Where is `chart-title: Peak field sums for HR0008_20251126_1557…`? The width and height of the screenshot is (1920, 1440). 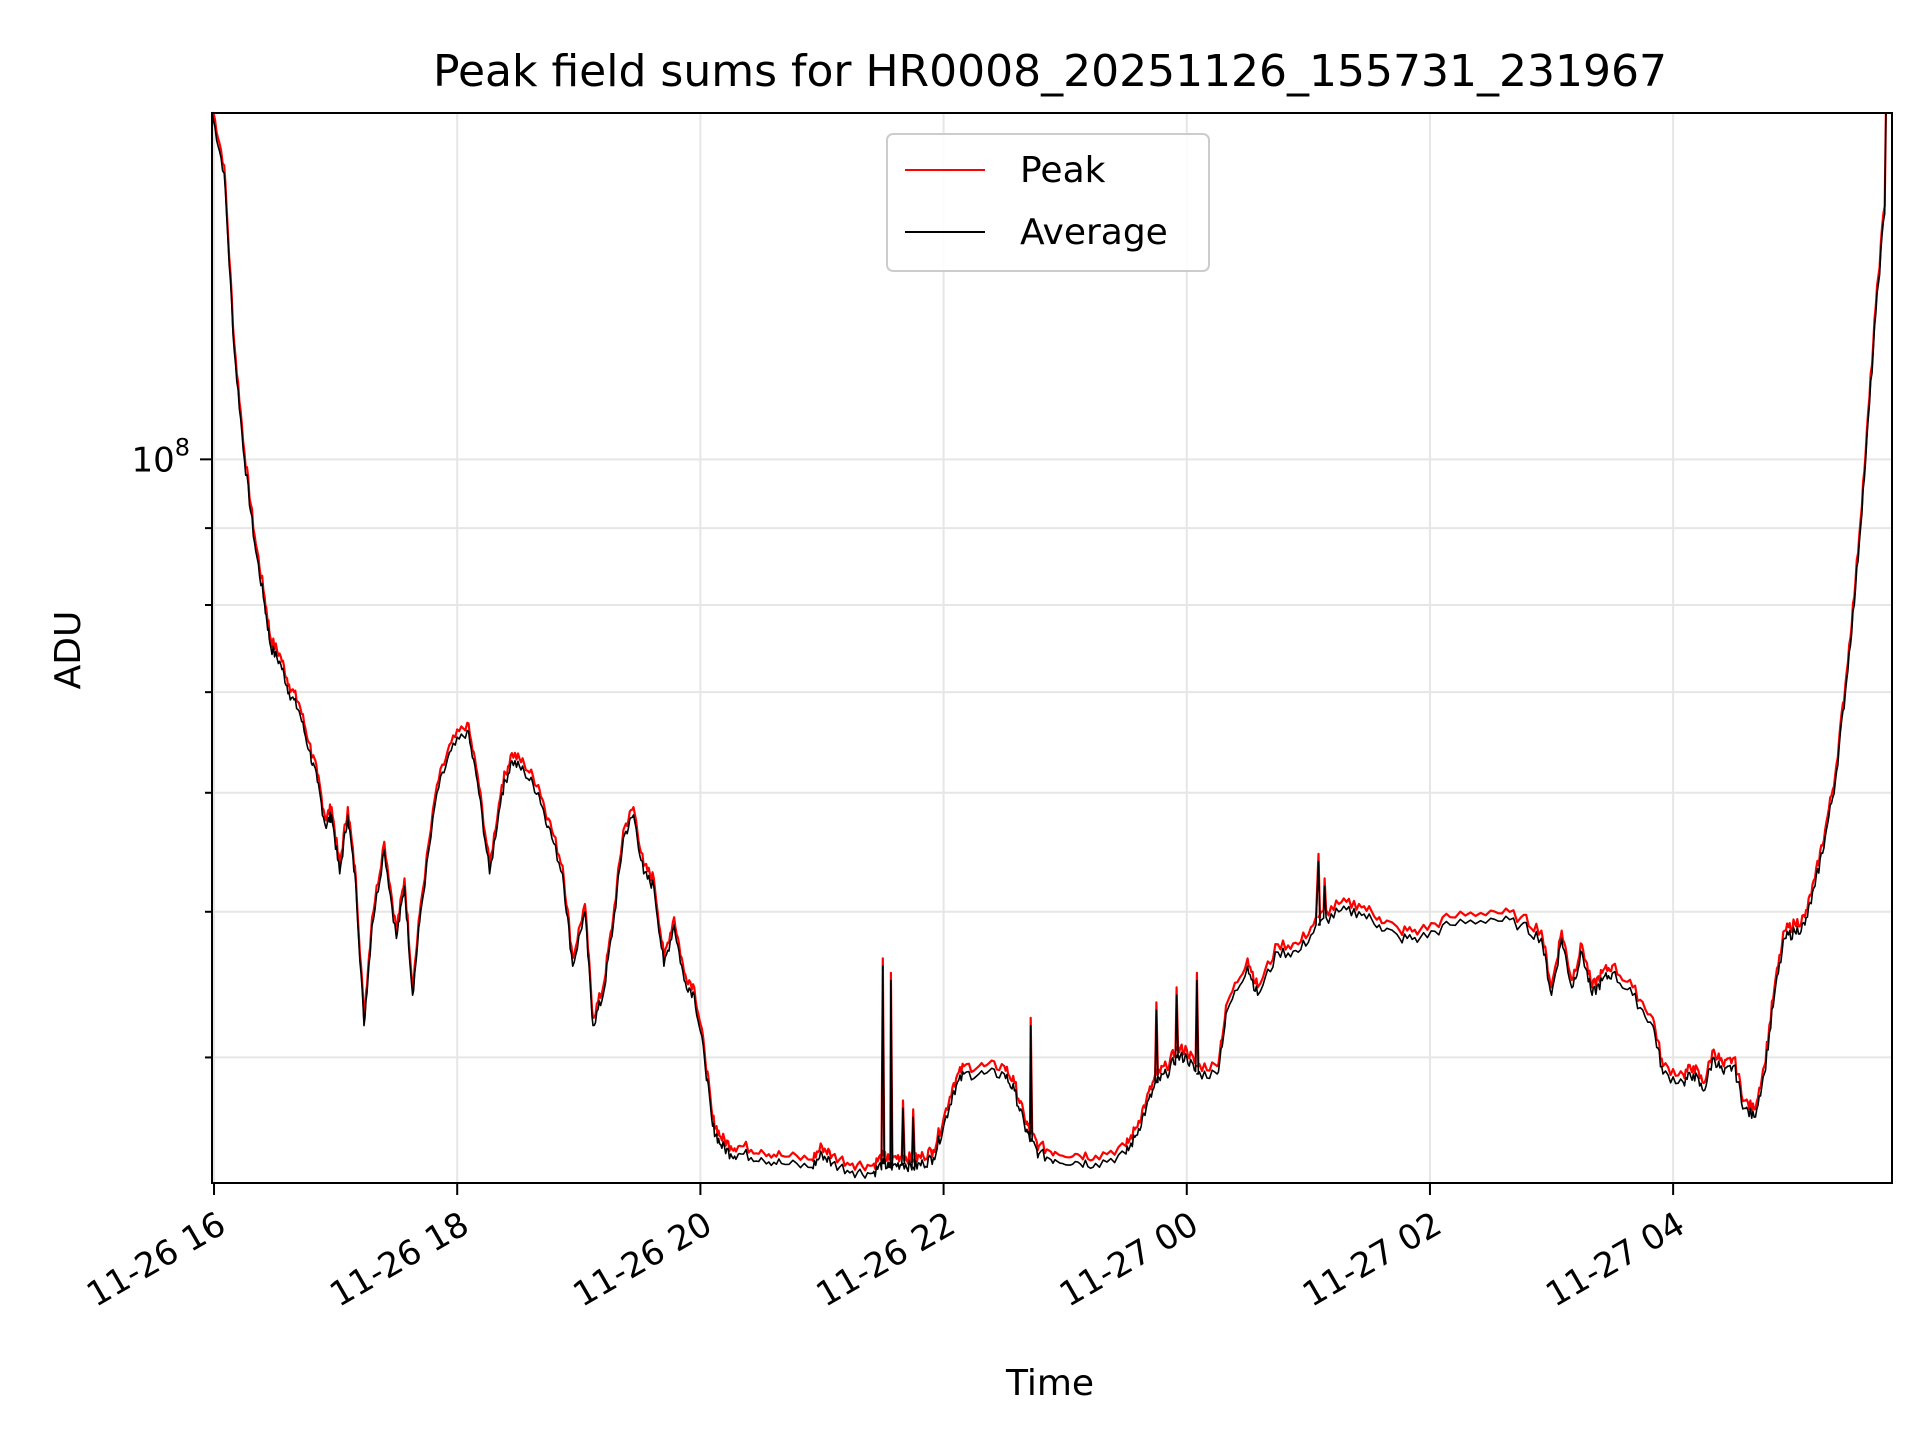 chart-title: Peak field sums for HR0008_20251126_1557… is located at coordinates (1050, 71).